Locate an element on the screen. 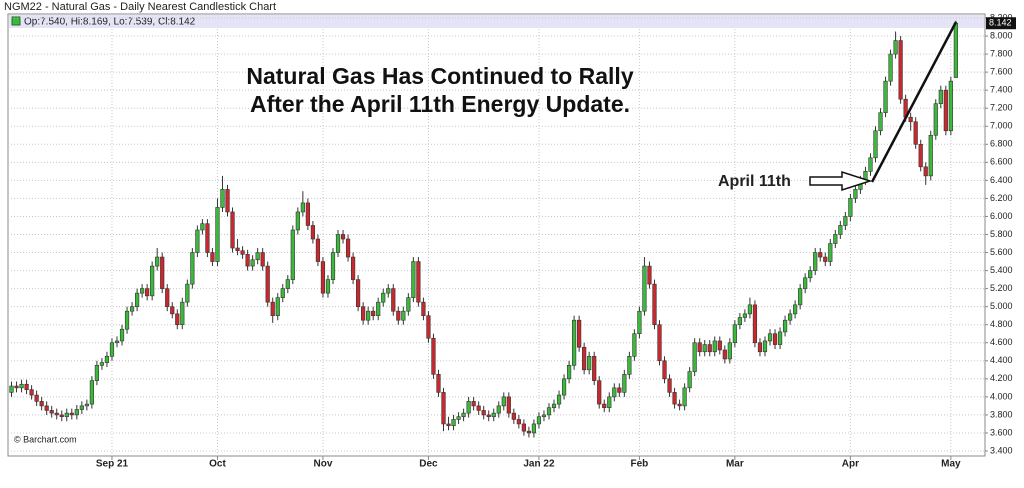 The width and height of the screenshot is (1024, 488). y-tick-label: 7.200 is located at coordinates (1001, 108).